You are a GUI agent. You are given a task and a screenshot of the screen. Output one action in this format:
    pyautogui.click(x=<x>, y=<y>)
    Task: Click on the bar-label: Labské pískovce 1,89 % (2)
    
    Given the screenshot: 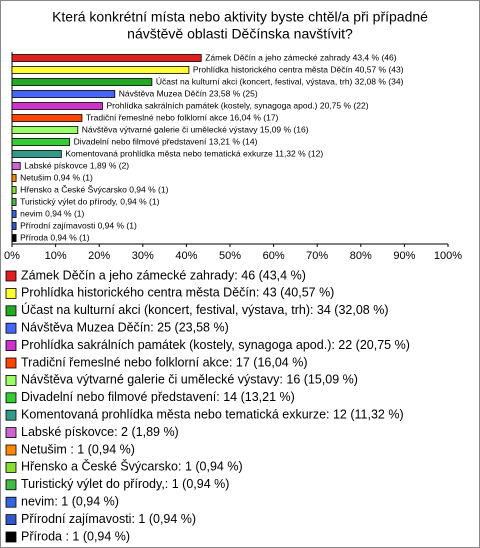 What is the action you would take?
    pyautogui.click(x=76, y=165)
    